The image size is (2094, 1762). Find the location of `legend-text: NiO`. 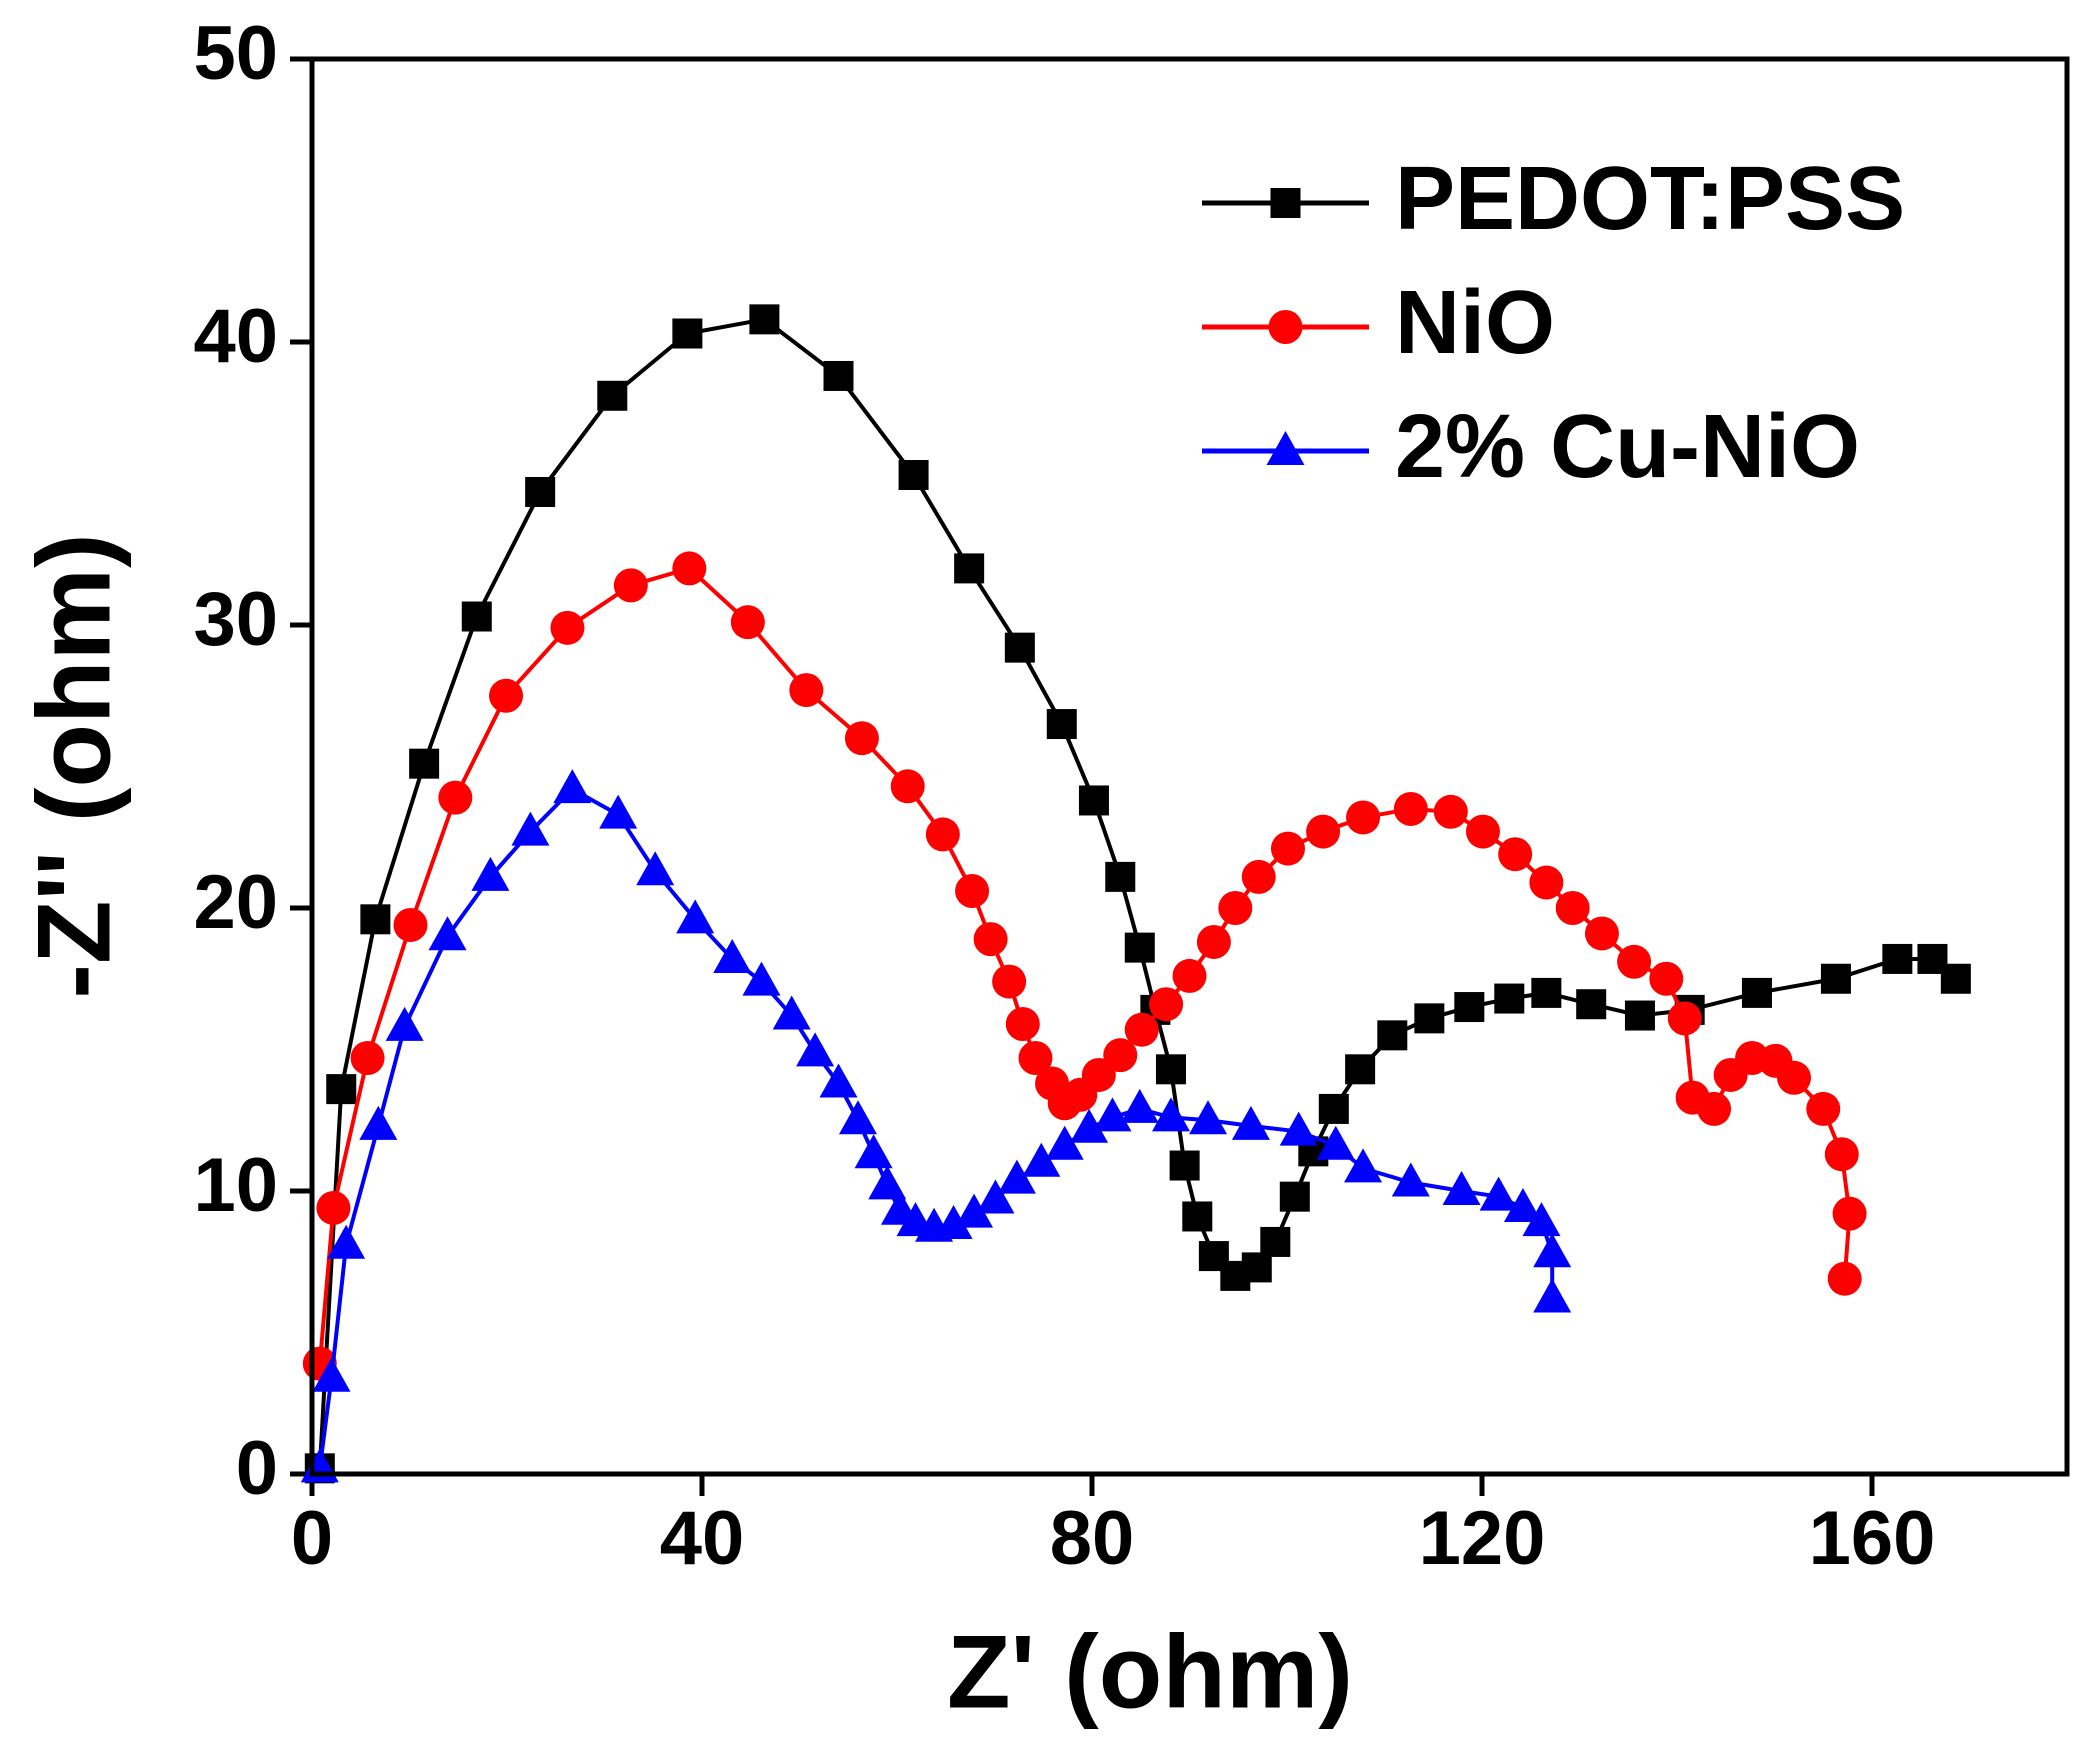

legend-text: NiO is located at coordinates (1475, 323).